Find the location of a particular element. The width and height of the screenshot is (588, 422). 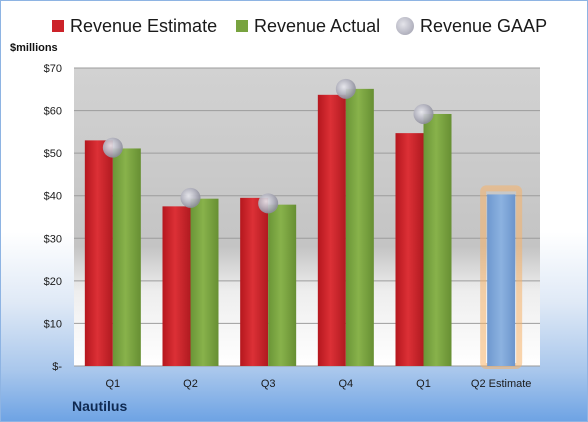

y-tick-label: $30 is located at coordinates (53, 239).